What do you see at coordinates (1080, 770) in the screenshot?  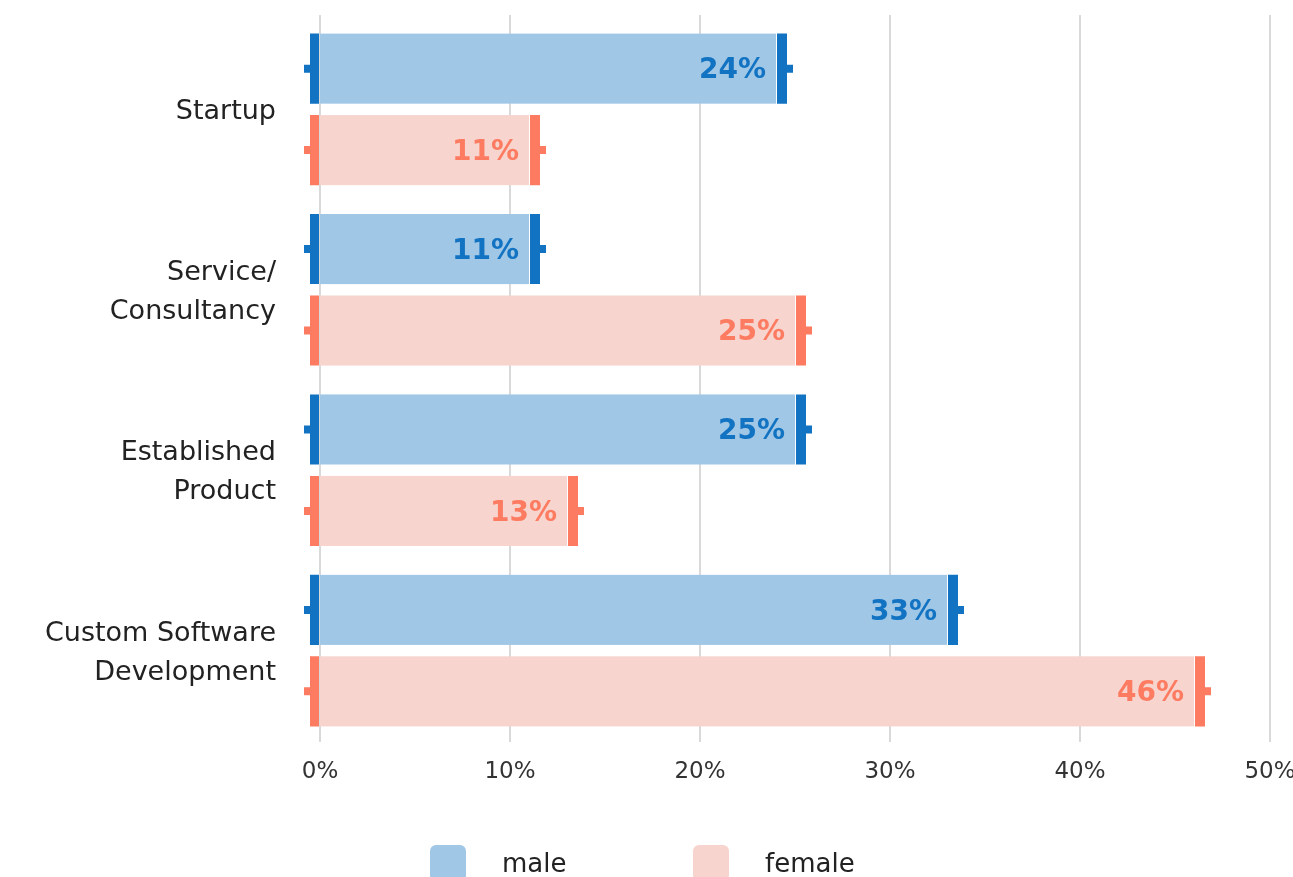 I see `x-tick-label: 40%` at bounding box center [1080, 770].